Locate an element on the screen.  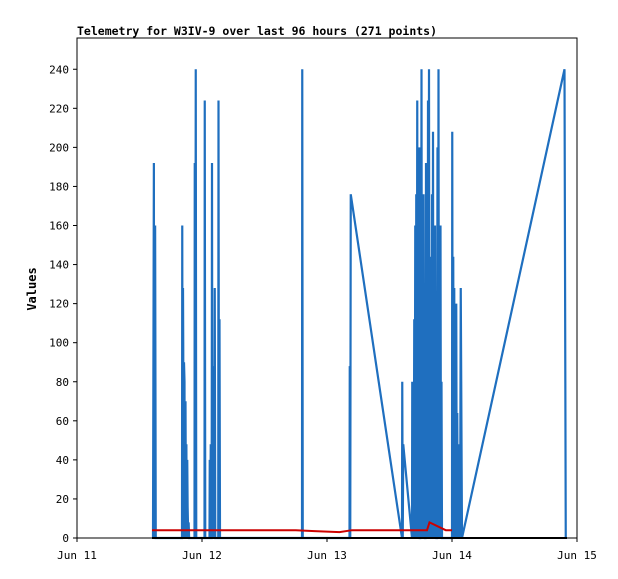
y-tick-label: 180 is located at coordinates (59, 186).